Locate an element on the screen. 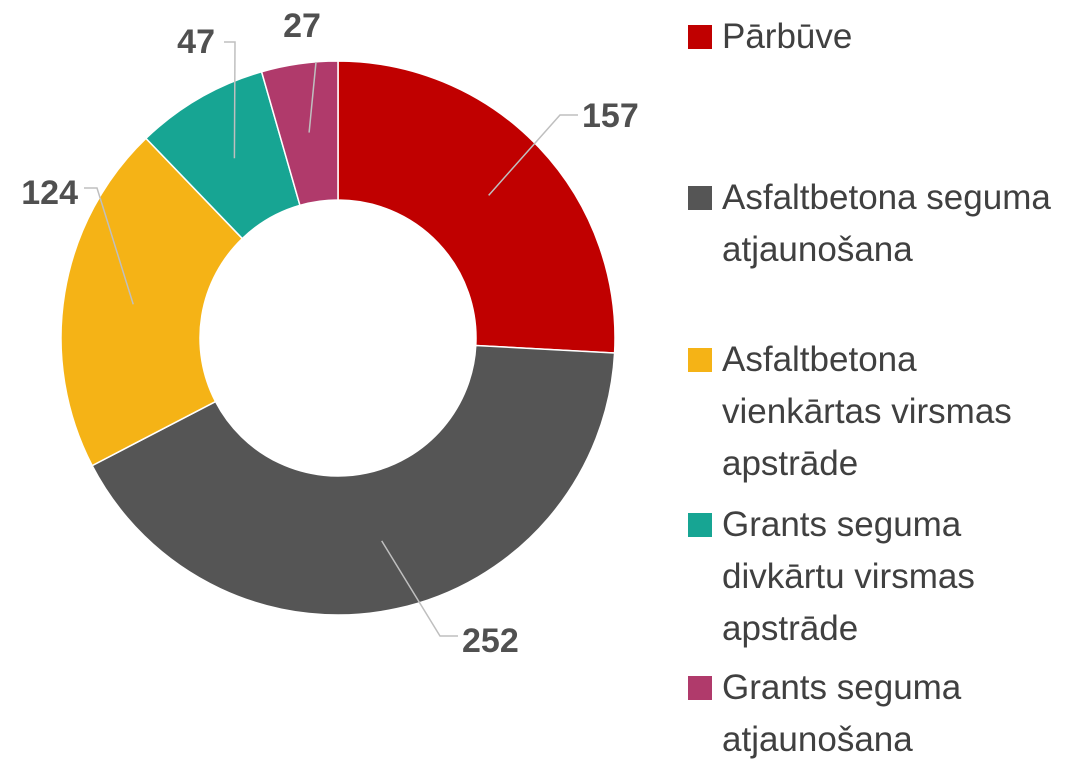  data-label: 124 is located at coordinates (49, 193).